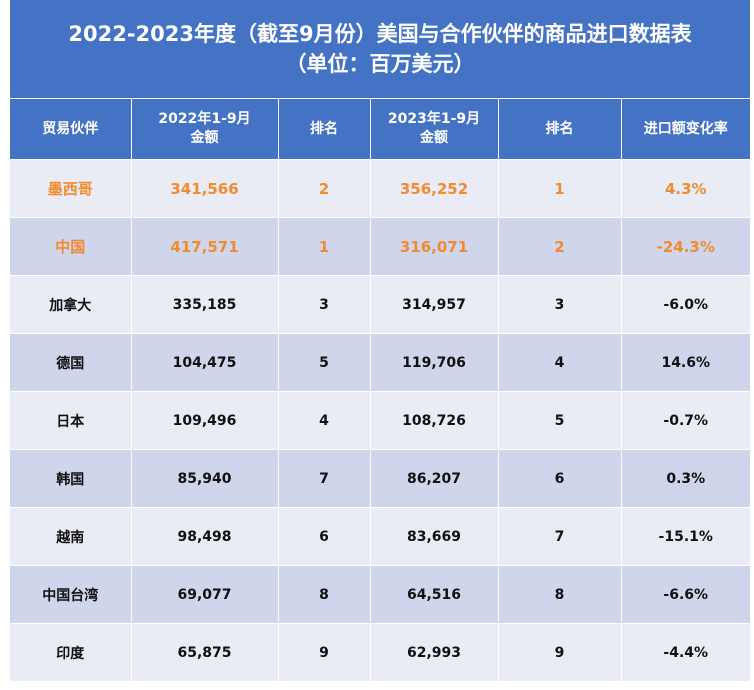 The width and height of the screenshot is (754, 690). Describe the element at coordinates (685, 536) in the screenshot. I see `cell-change-rate: -15.1%` at that location.